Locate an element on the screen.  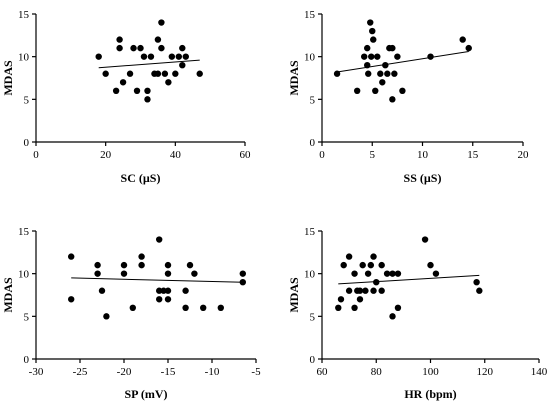
x-tick-label: -5 is located at coordinates (256, 372).